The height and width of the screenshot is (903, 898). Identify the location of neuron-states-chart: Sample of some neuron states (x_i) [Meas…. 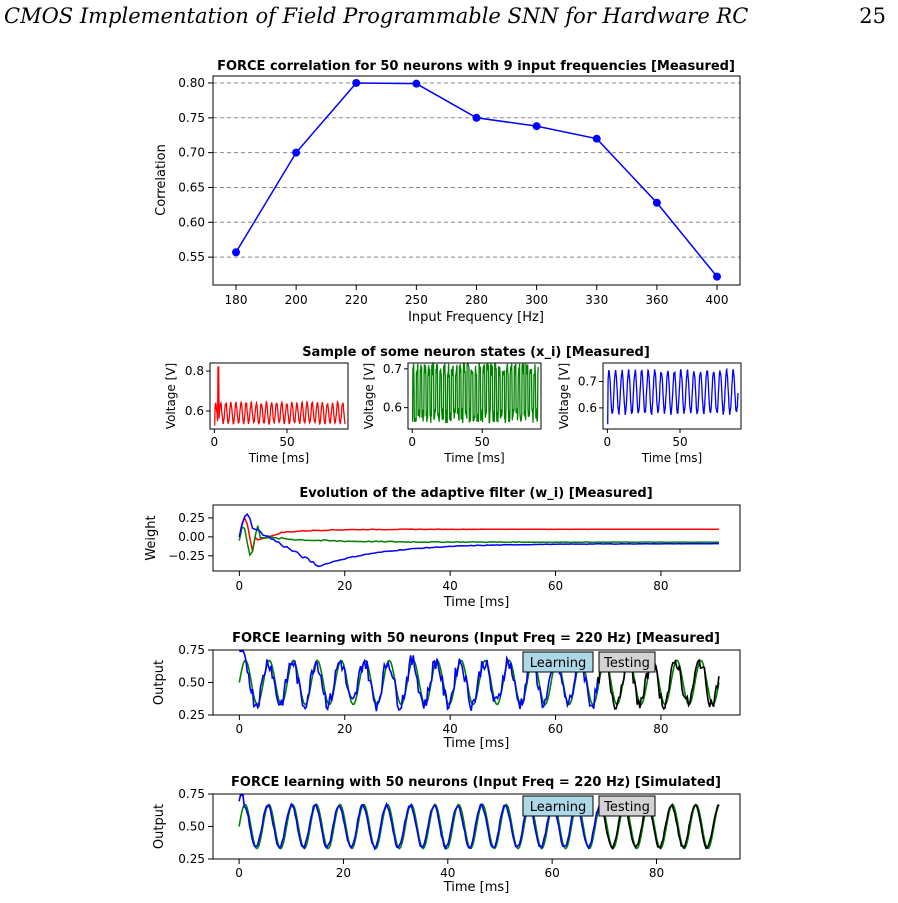
(453, 405).